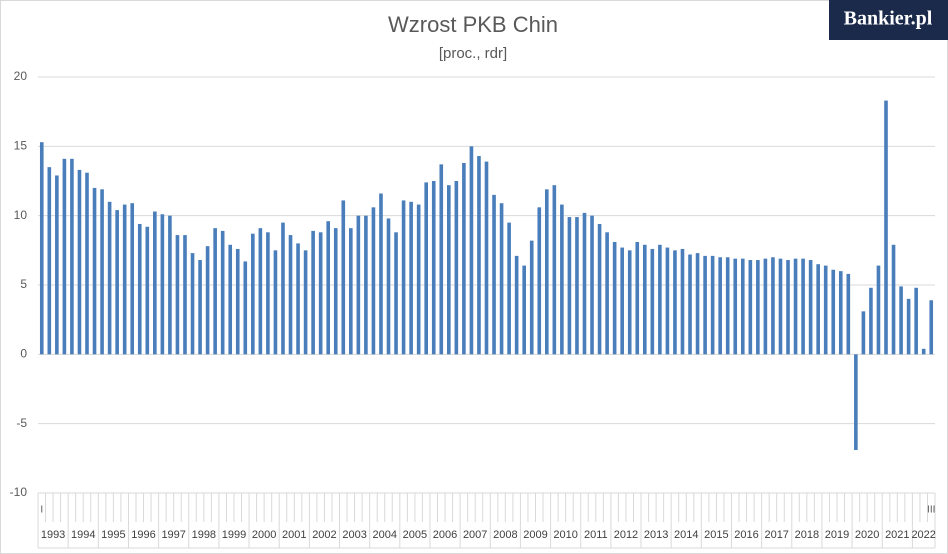 The height and width of the screenshot is (554, 948). Describe the element at coordinates (234, 535) in the screenshot. I see `year-label: 1999` at that location.